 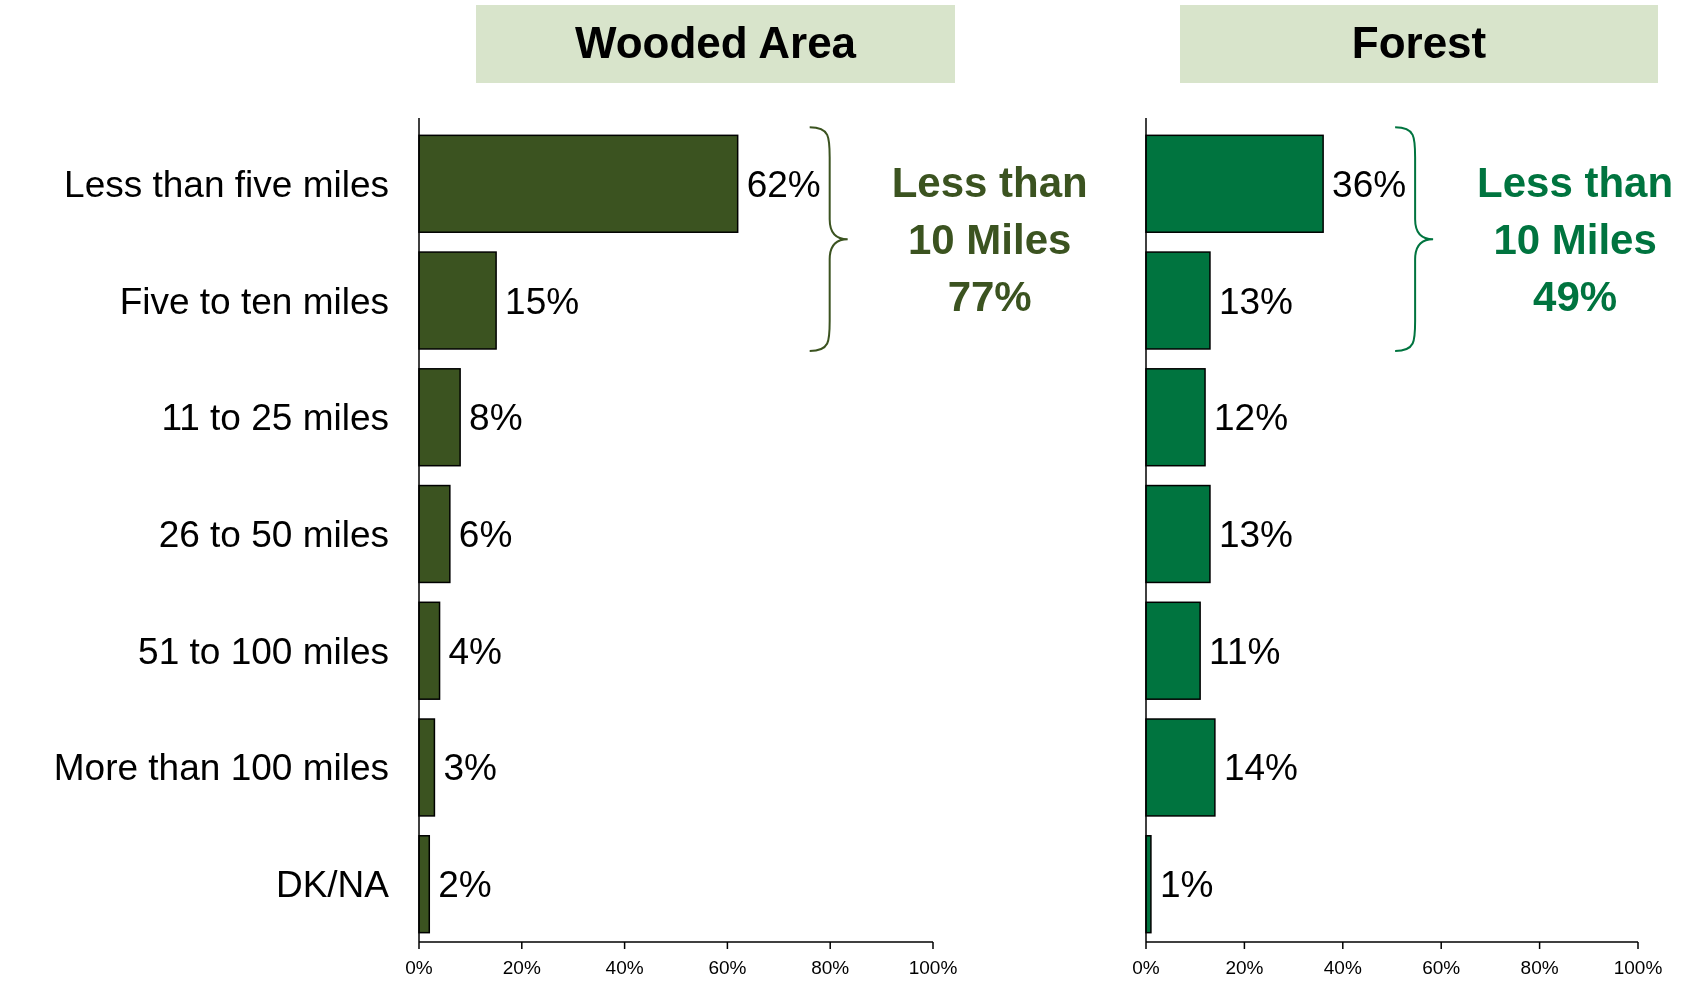 What do you see at coordinates (1575, 240) in the screenshot?
I see `annotation: Less than 10 Miles 49%` at bounding box center [1575, 240].